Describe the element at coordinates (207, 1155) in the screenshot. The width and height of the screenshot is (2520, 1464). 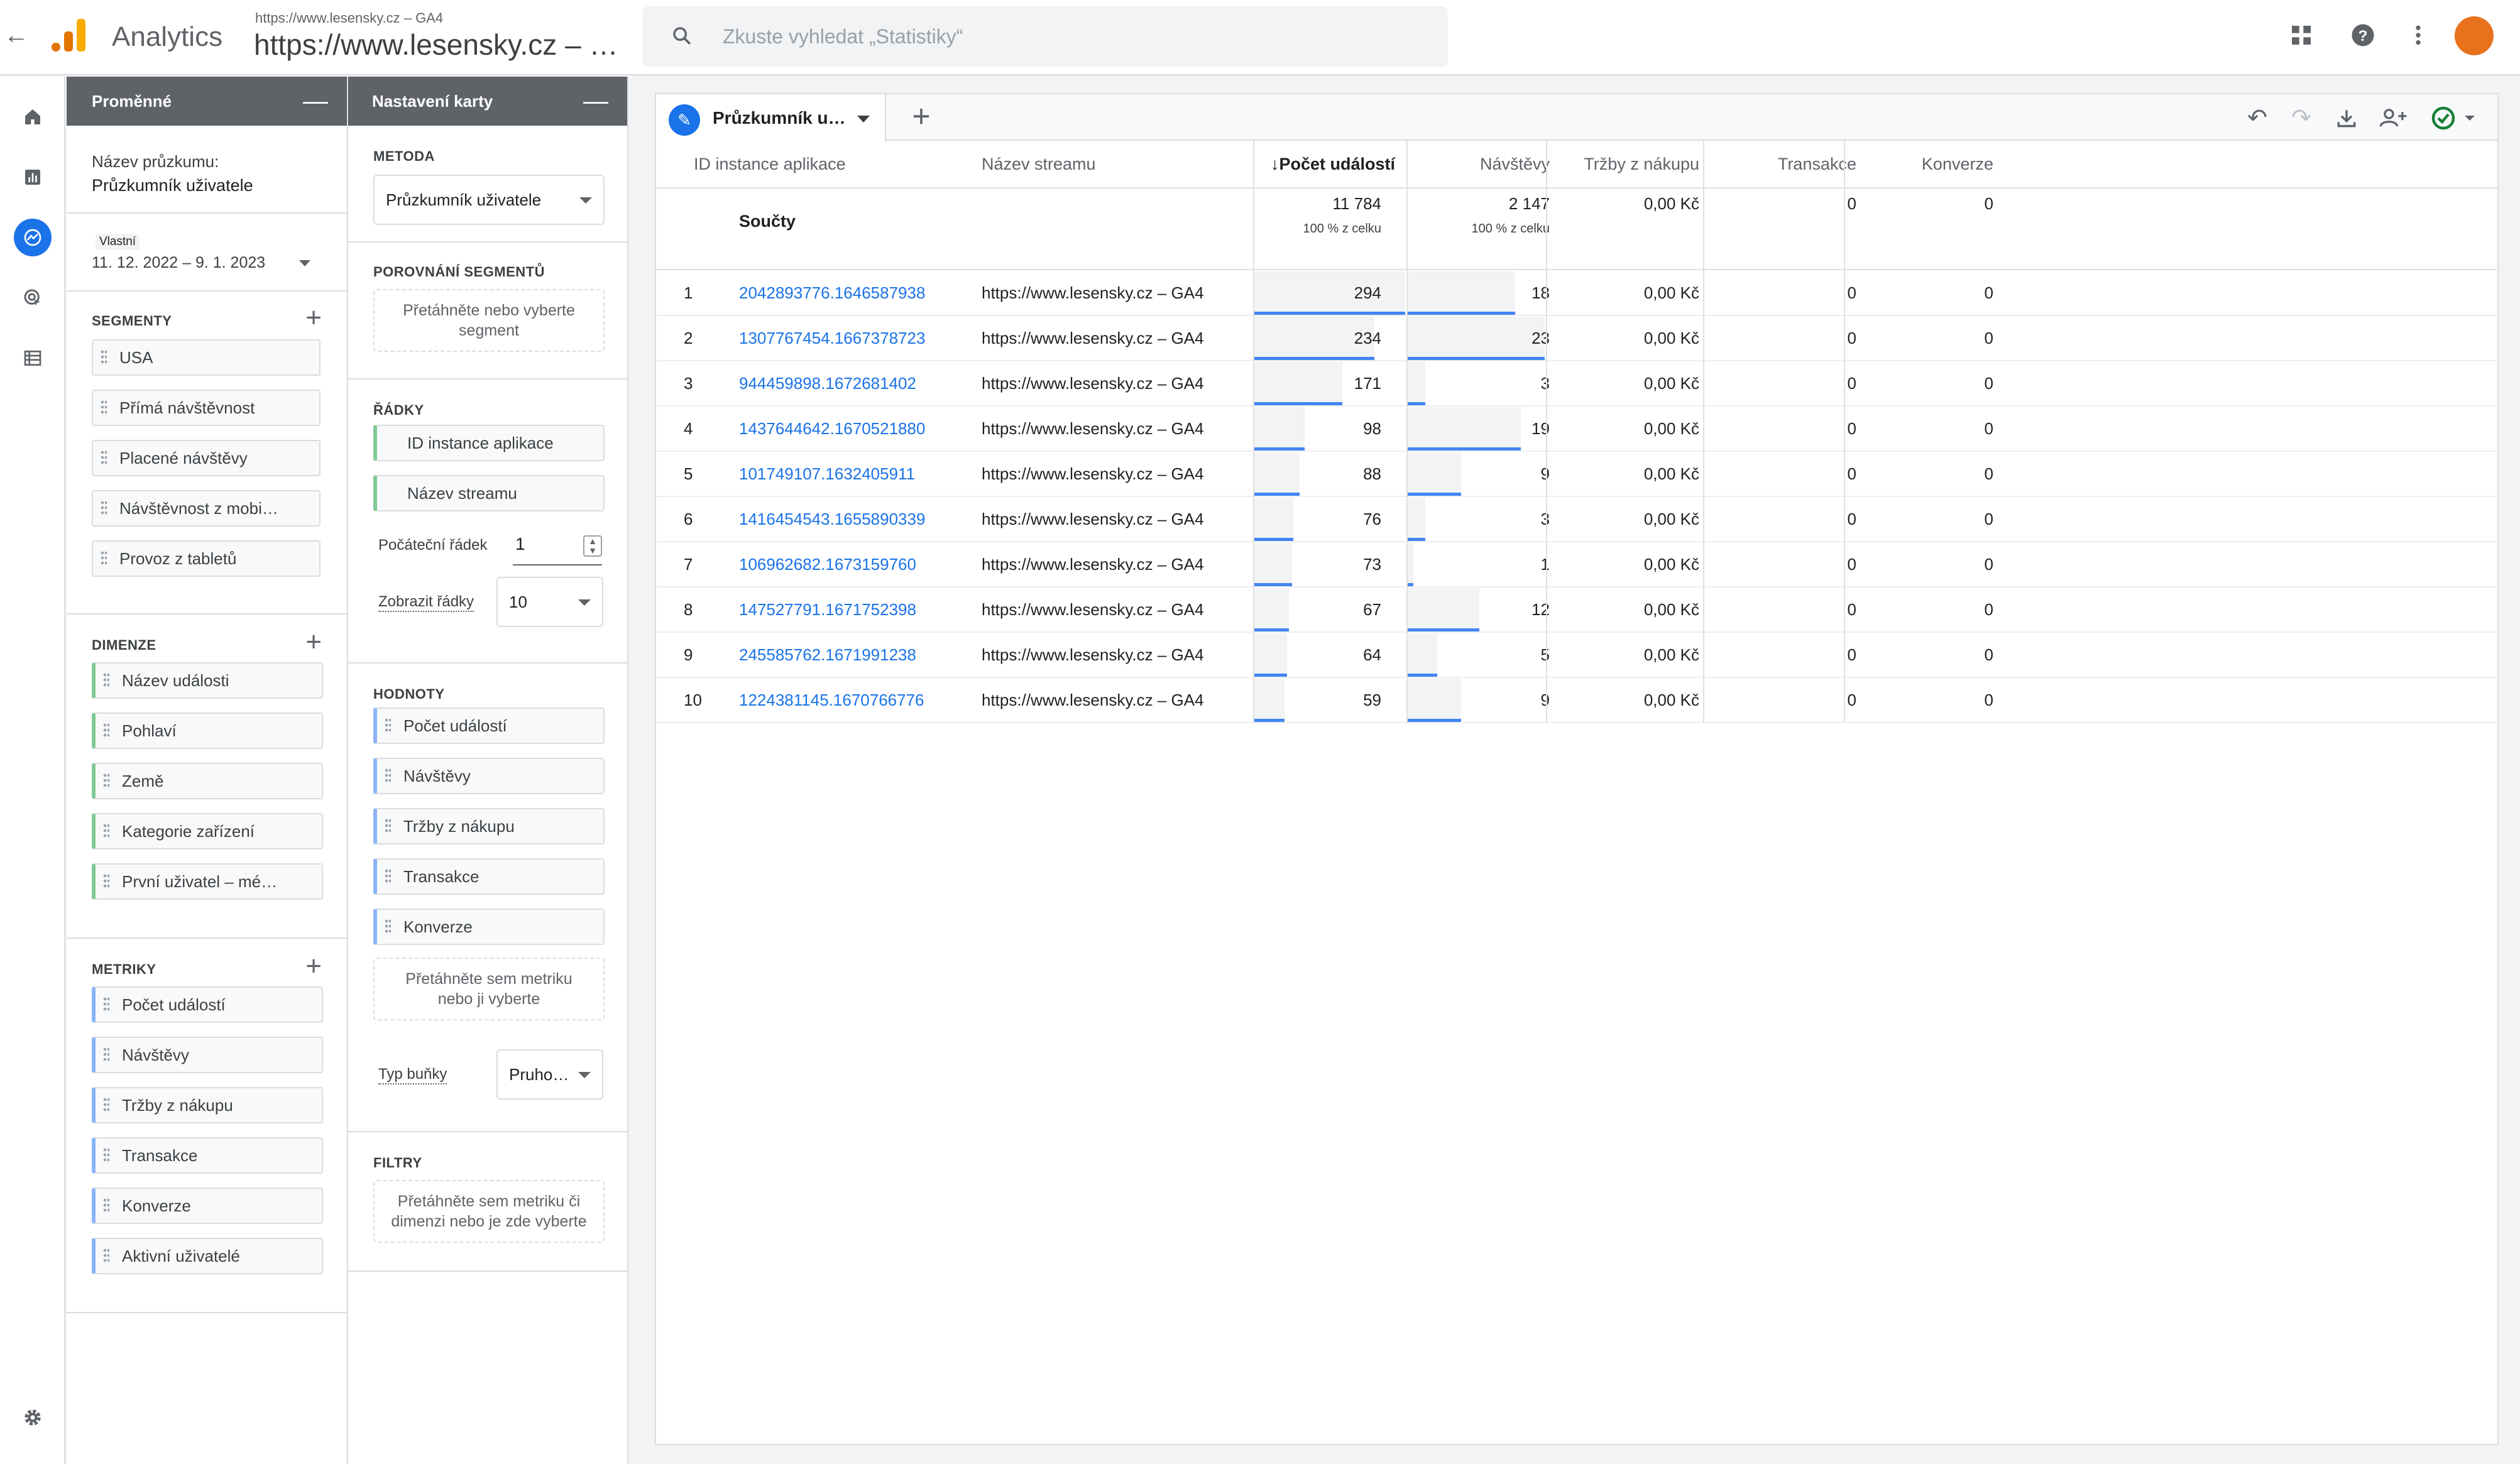
I see `metric-chip: Transakce` at that location.